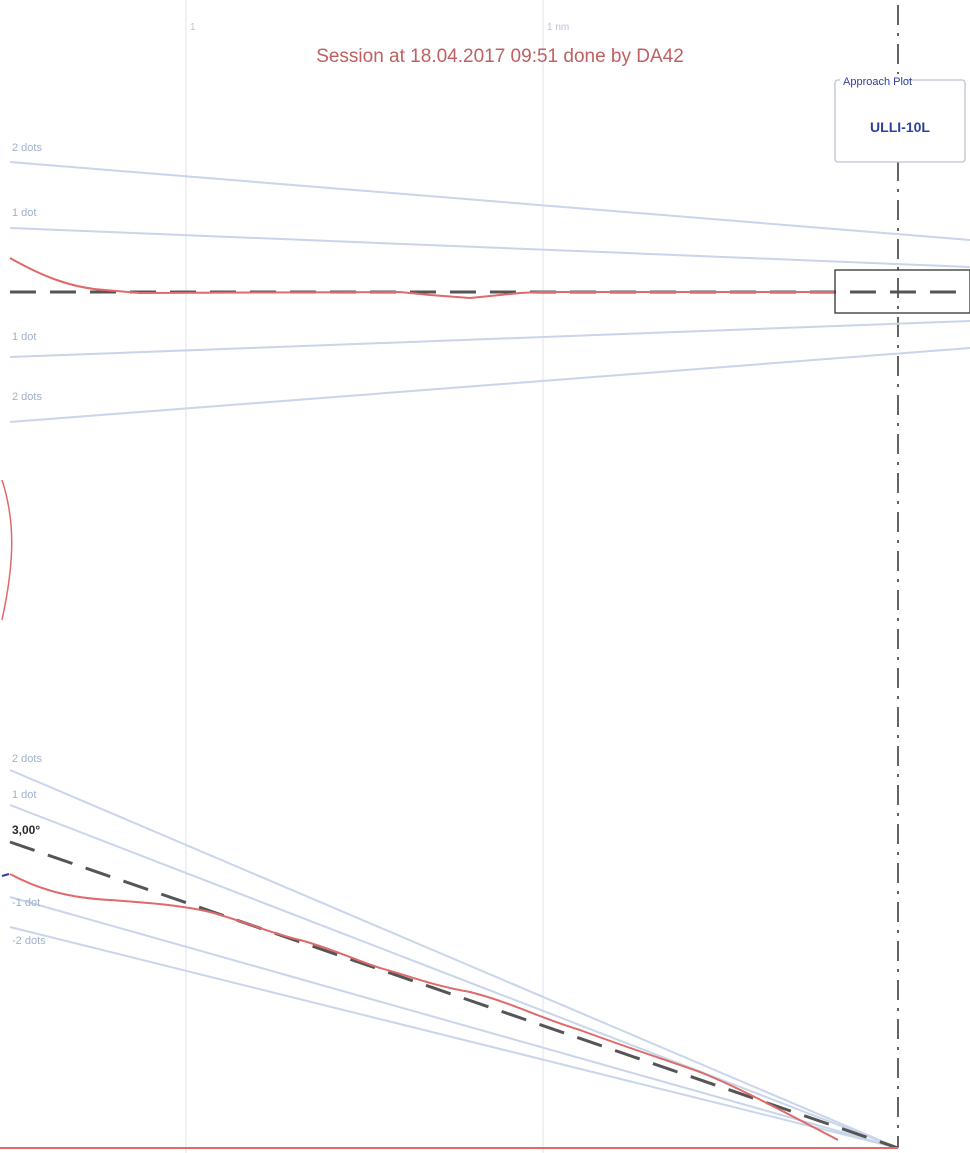  Describe the element at coordinates (500, 56) in the screenshot. I see `chart-title: Session at 18.04.2017 09:51 done by DA42` at that location.